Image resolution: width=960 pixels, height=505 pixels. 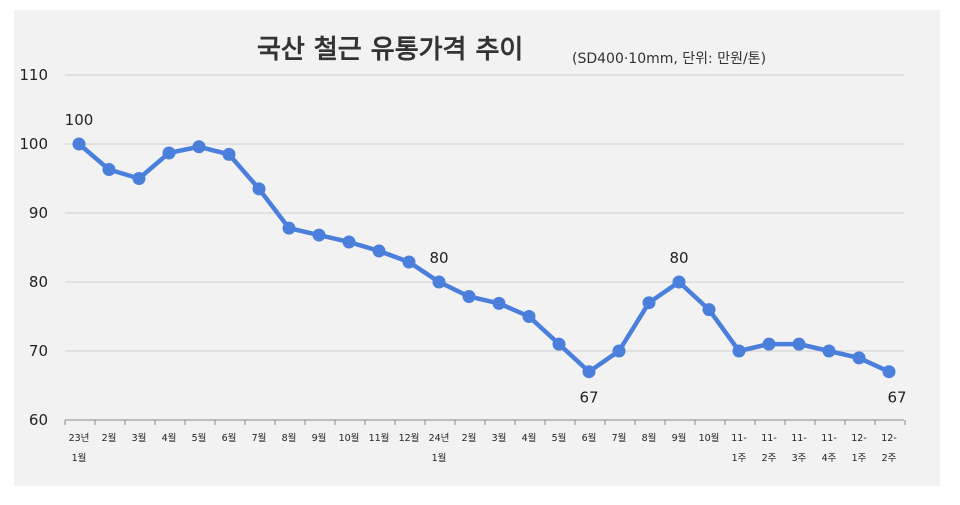 What do you see at coordinates (38, 213) in the screenshot?
I see `y-tick-label: 90` at bounding box center [38, 213].